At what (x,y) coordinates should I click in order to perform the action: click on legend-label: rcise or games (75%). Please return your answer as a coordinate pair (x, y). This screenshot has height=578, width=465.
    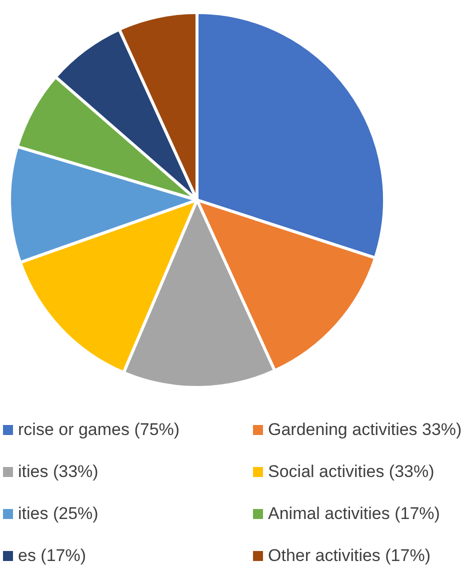
    Looking at the image, I should click on (99, 430).